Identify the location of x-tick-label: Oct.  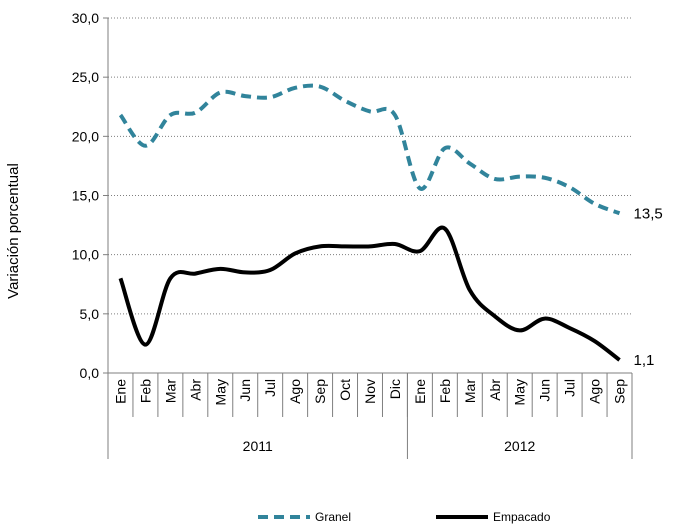
(345, 390).